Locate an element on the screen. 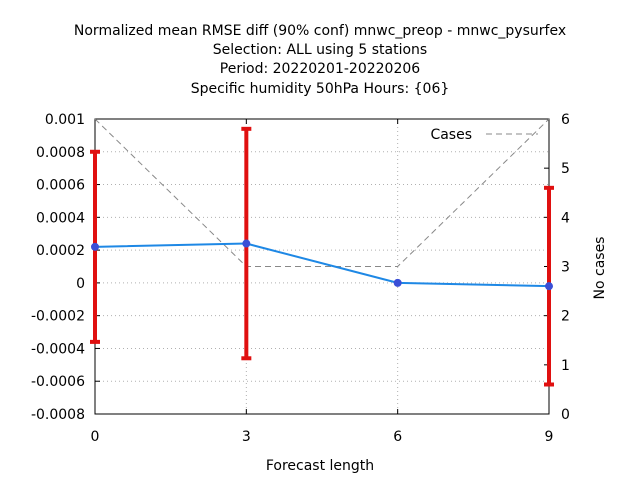 The image size is (640, 480). y2-tick-label: 2 is located at coordinates (565, 317).